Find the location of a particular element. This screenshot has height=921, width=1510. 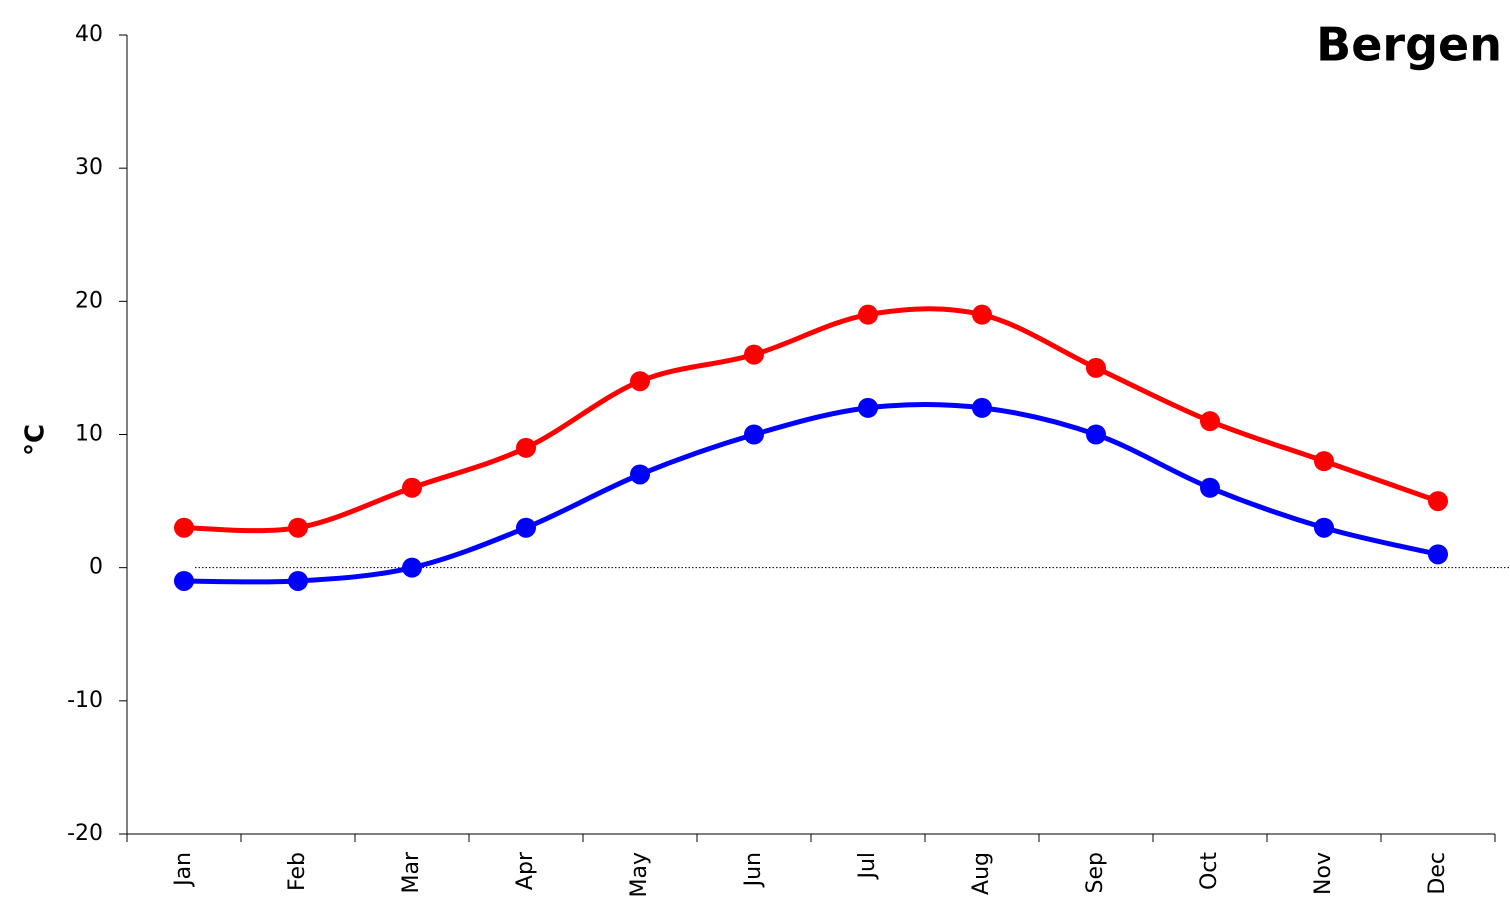

y-tick-label: 30 is located at coordinates (89, 167).